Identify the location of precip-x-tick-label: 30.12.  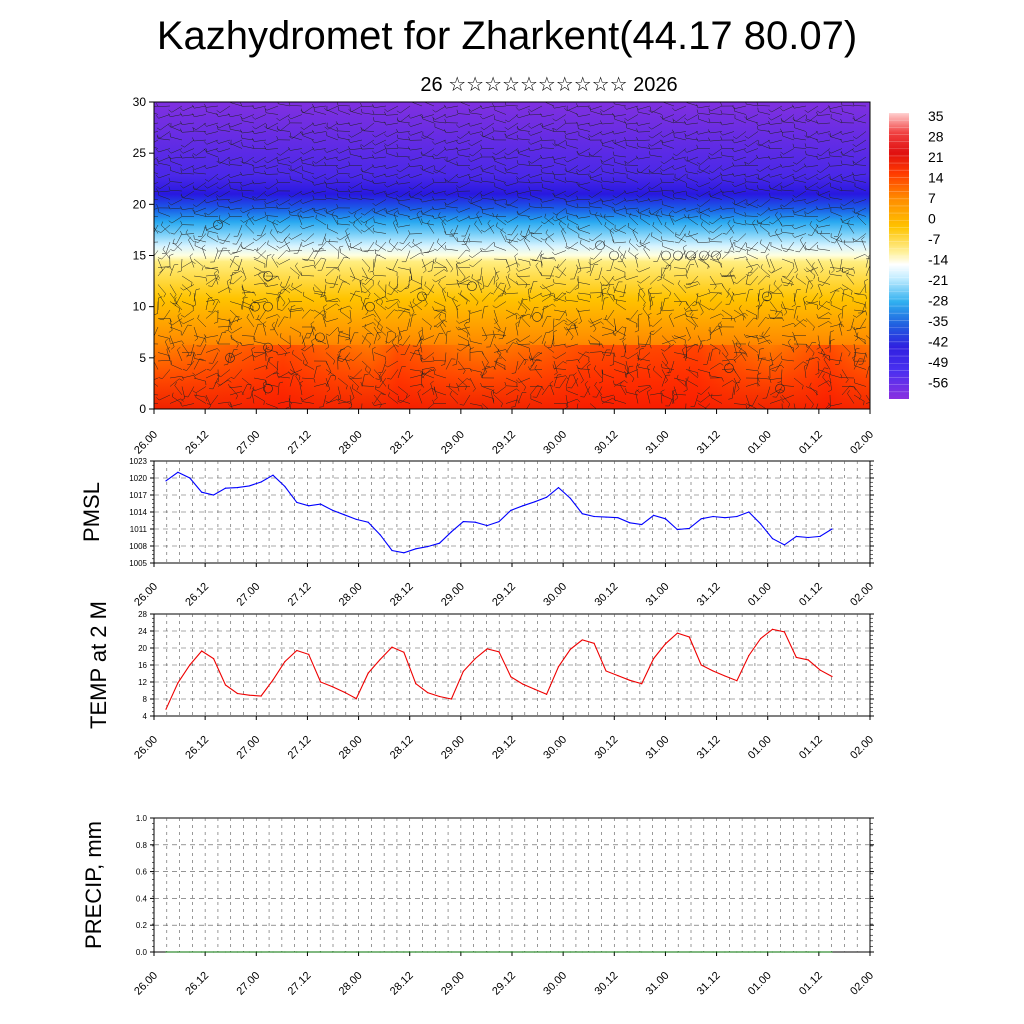
(606, 984).